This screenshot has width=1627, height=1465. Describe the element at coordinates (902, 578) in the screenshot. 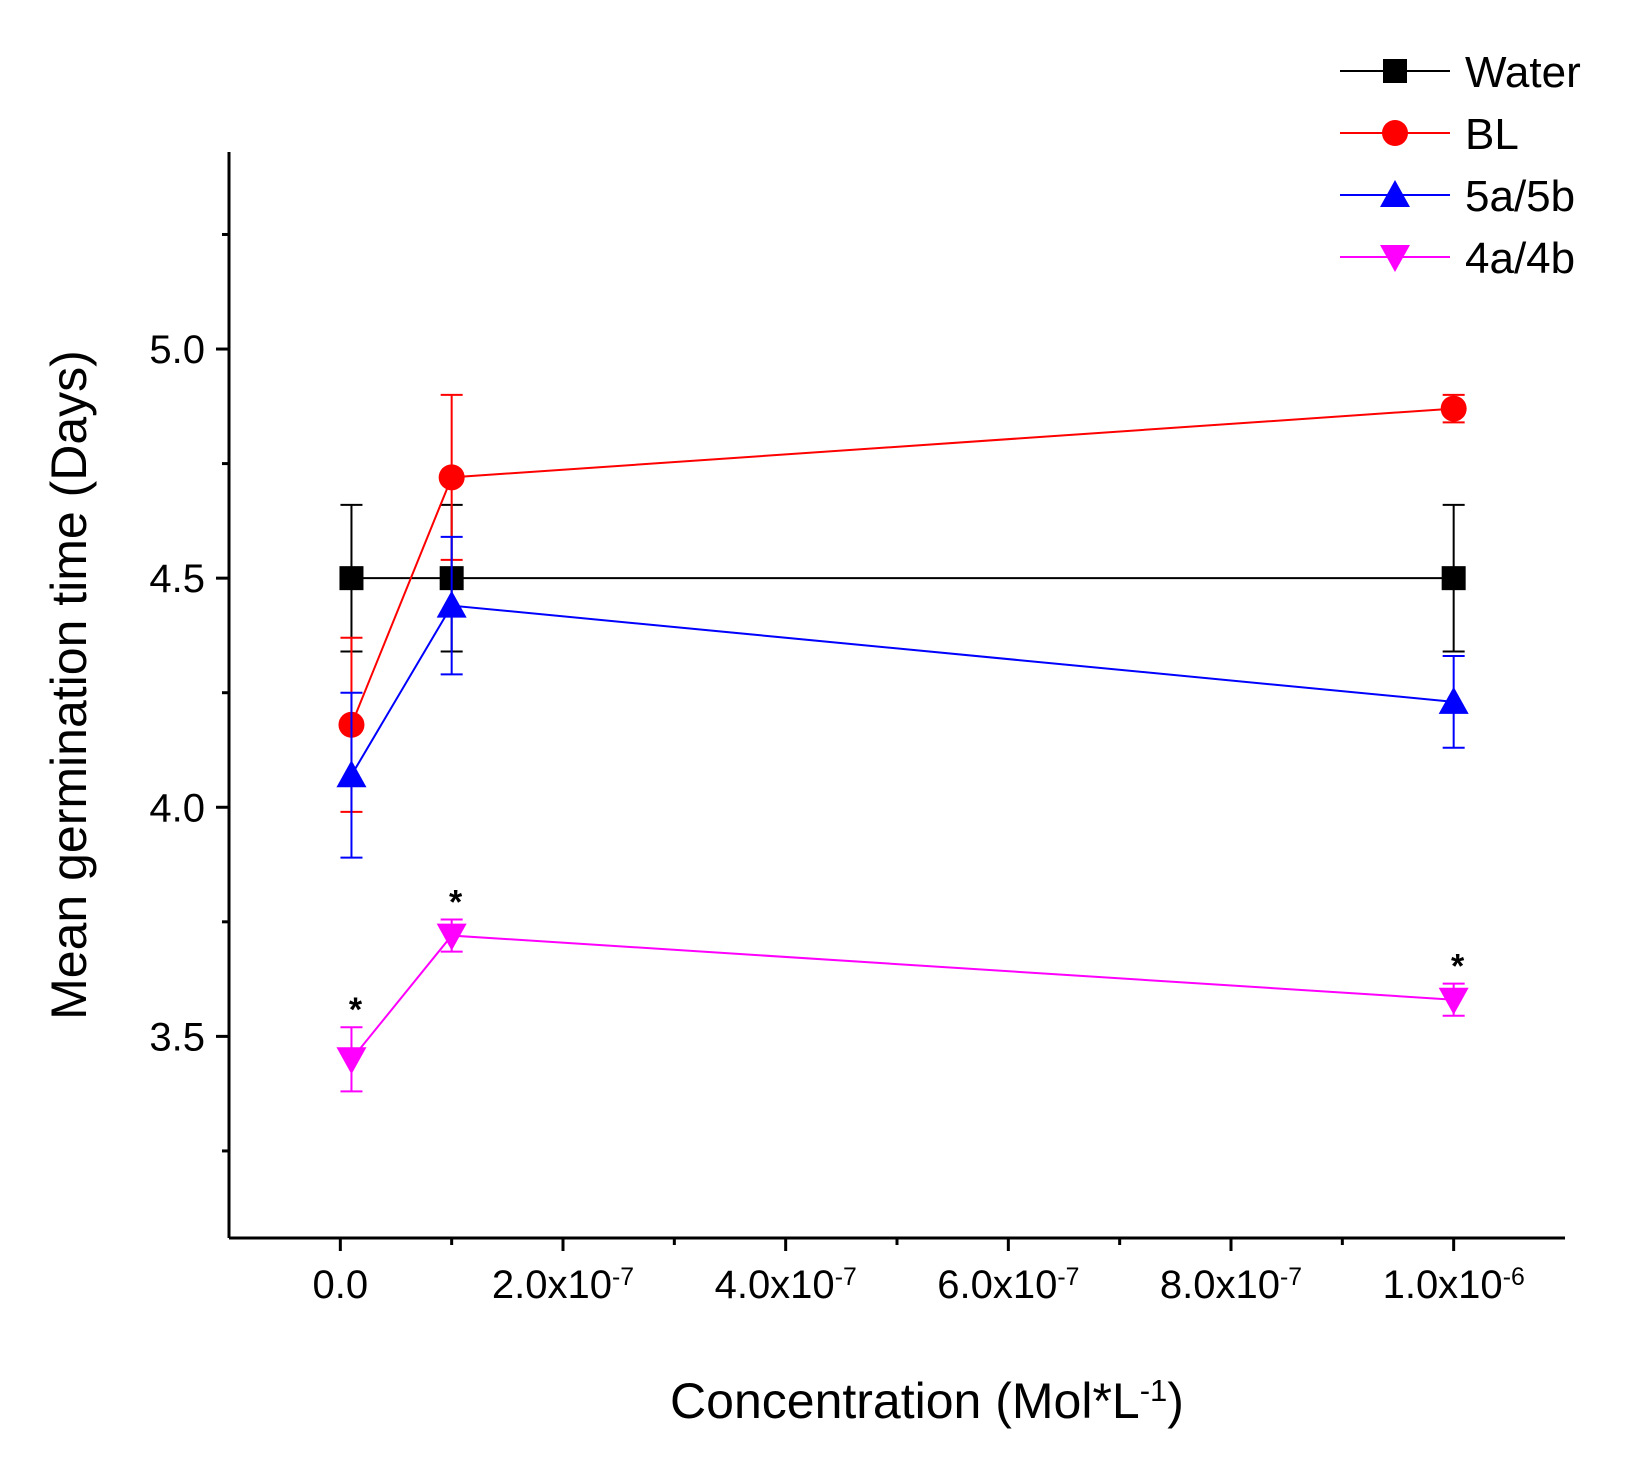

I see `series-water` at that location.